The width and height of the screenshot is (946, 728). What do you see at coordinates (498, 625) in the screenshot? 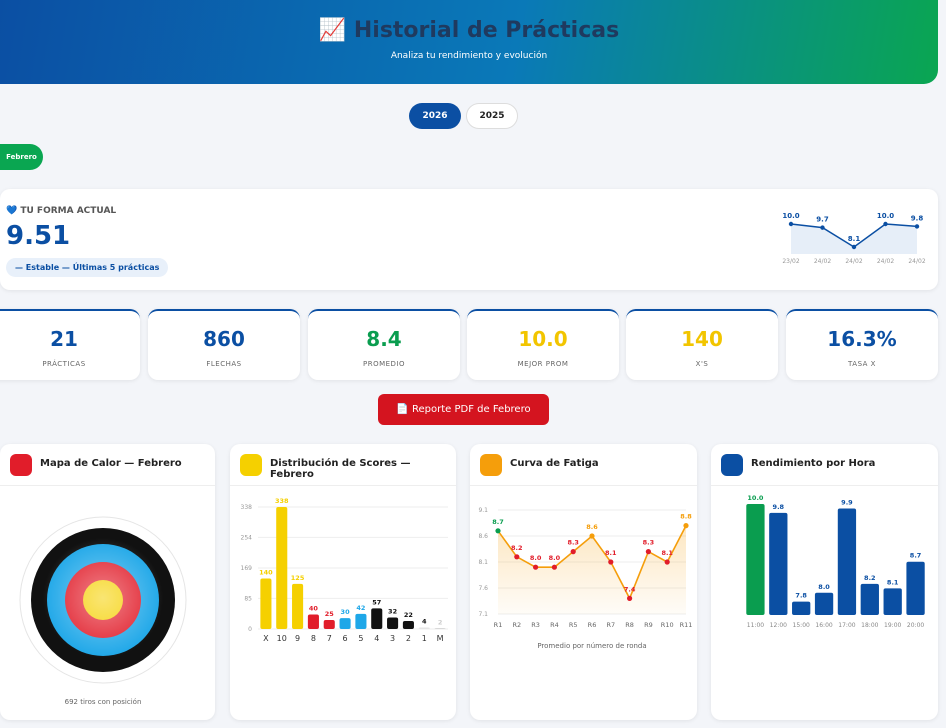
I see `x-tick-label: R1` at bounding box center [498, 625].